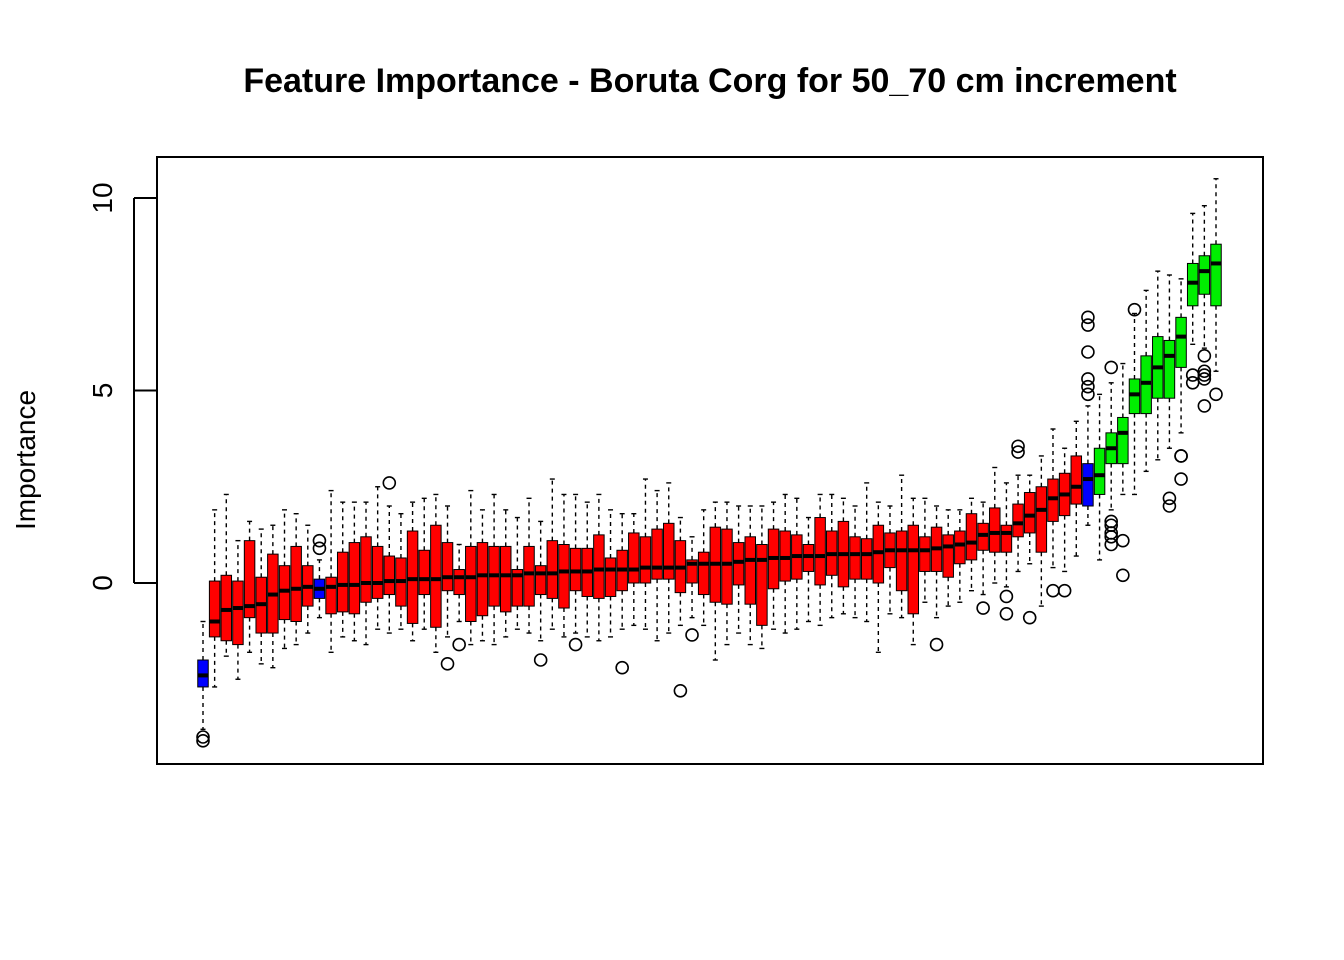 The height and width of the screenshot is (960, 1344). Describe the element at coordinates (102, 197) in the screenshot. I see `y-tick-label: 10` at that location.